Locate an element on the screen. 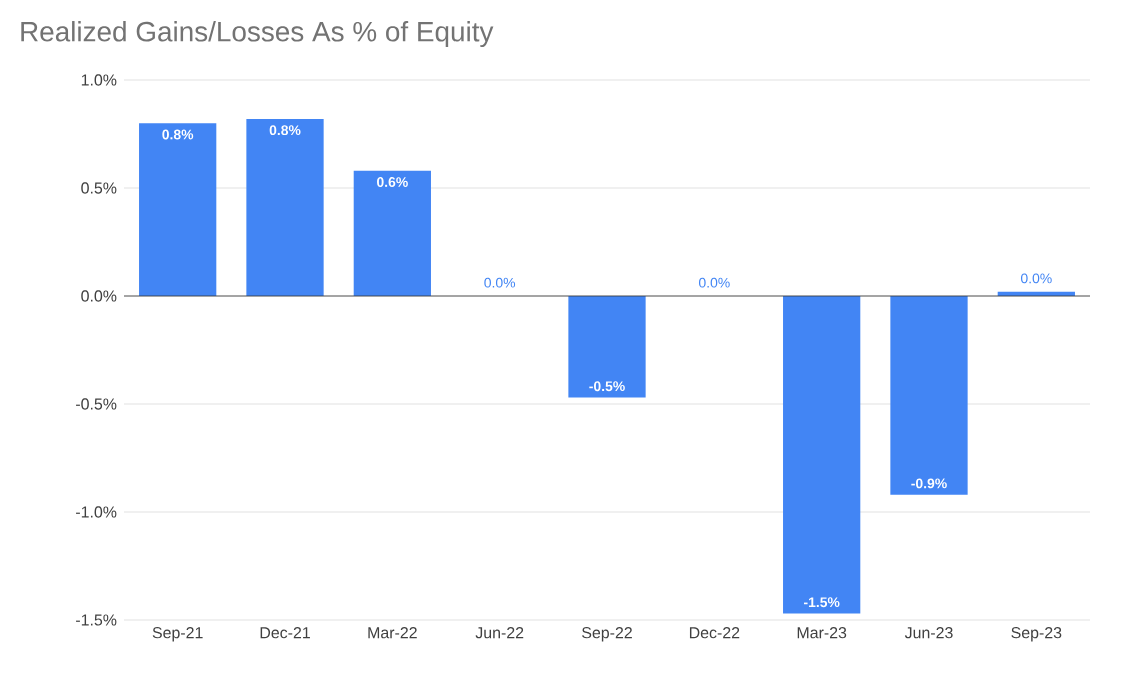 The image size is (1122, 700). chart-title: Realized Gains/Losses As % of Equity is located at coordinates (257, 34).